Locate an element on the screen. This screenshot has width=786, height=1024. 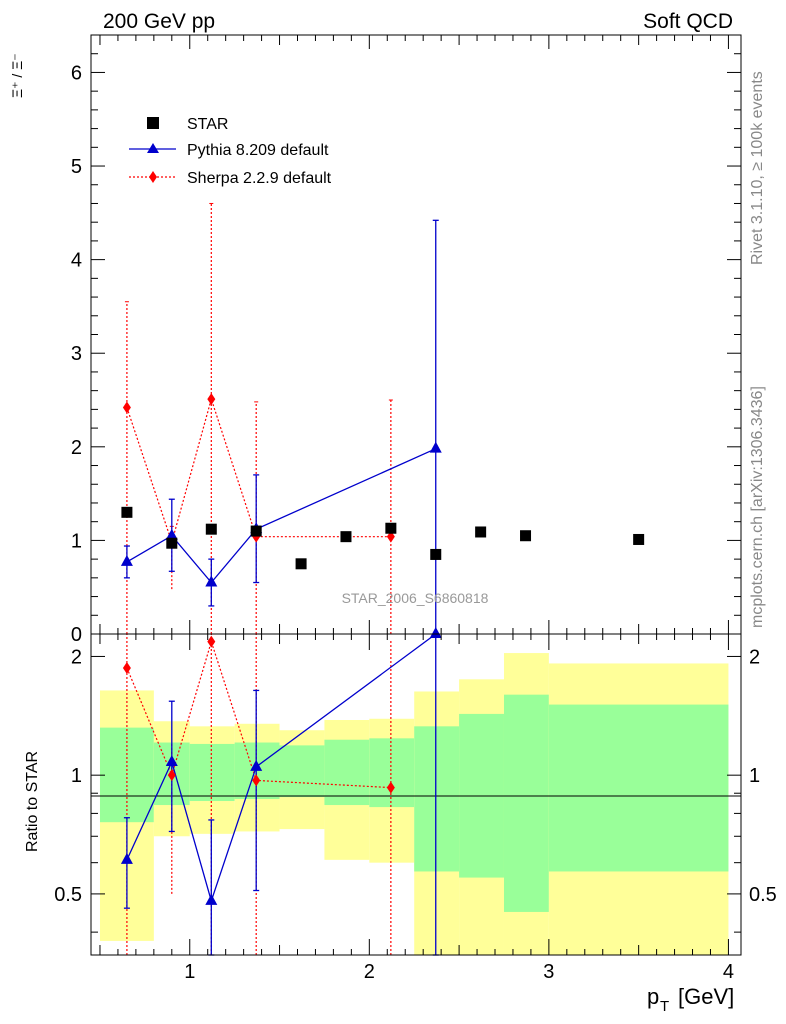
x-axis-label-unit: [GeV] is located at coordinates (706, 996).